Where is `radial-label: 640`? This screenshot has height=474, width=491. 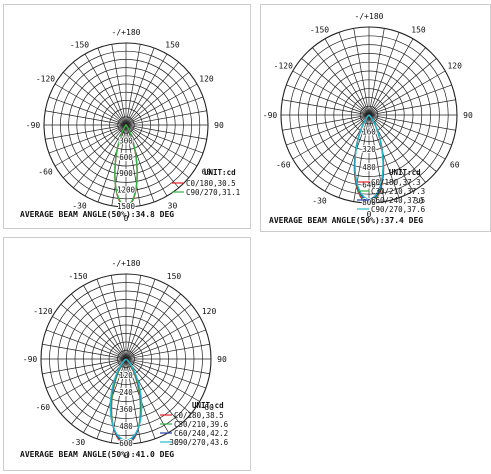 radial-label: 640 is located at coordinates (369, 184).